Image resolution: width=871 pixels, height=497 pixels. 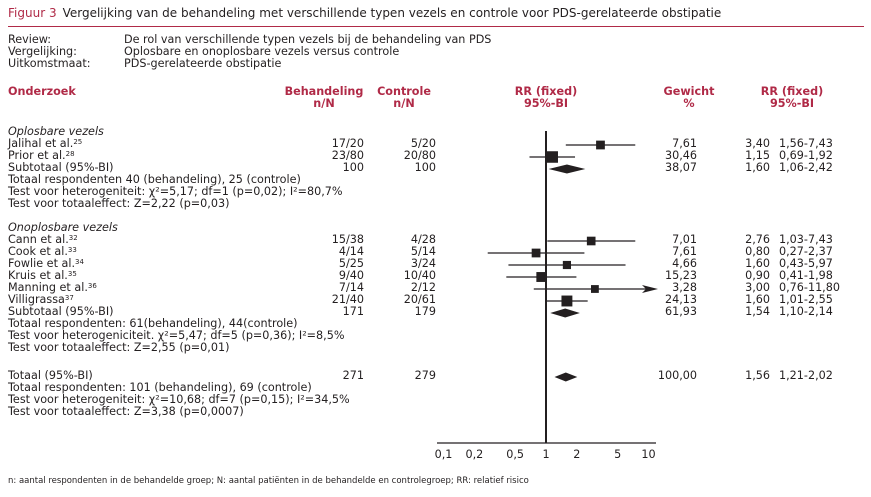 I want to click on subtotal-0-treatment: 100, so click(x=353, y=167).